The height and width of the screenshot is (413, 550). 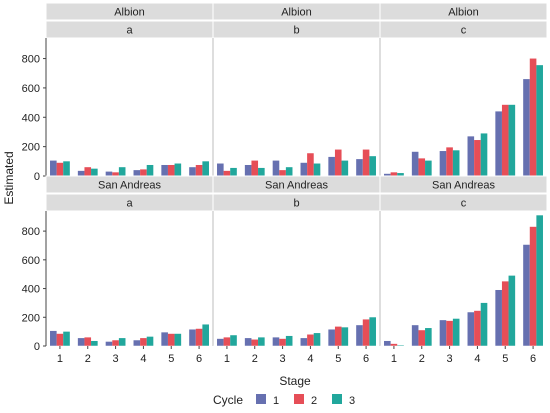 I want to click on legend: Cycle 1 2 3, so click(x=284, y=400).